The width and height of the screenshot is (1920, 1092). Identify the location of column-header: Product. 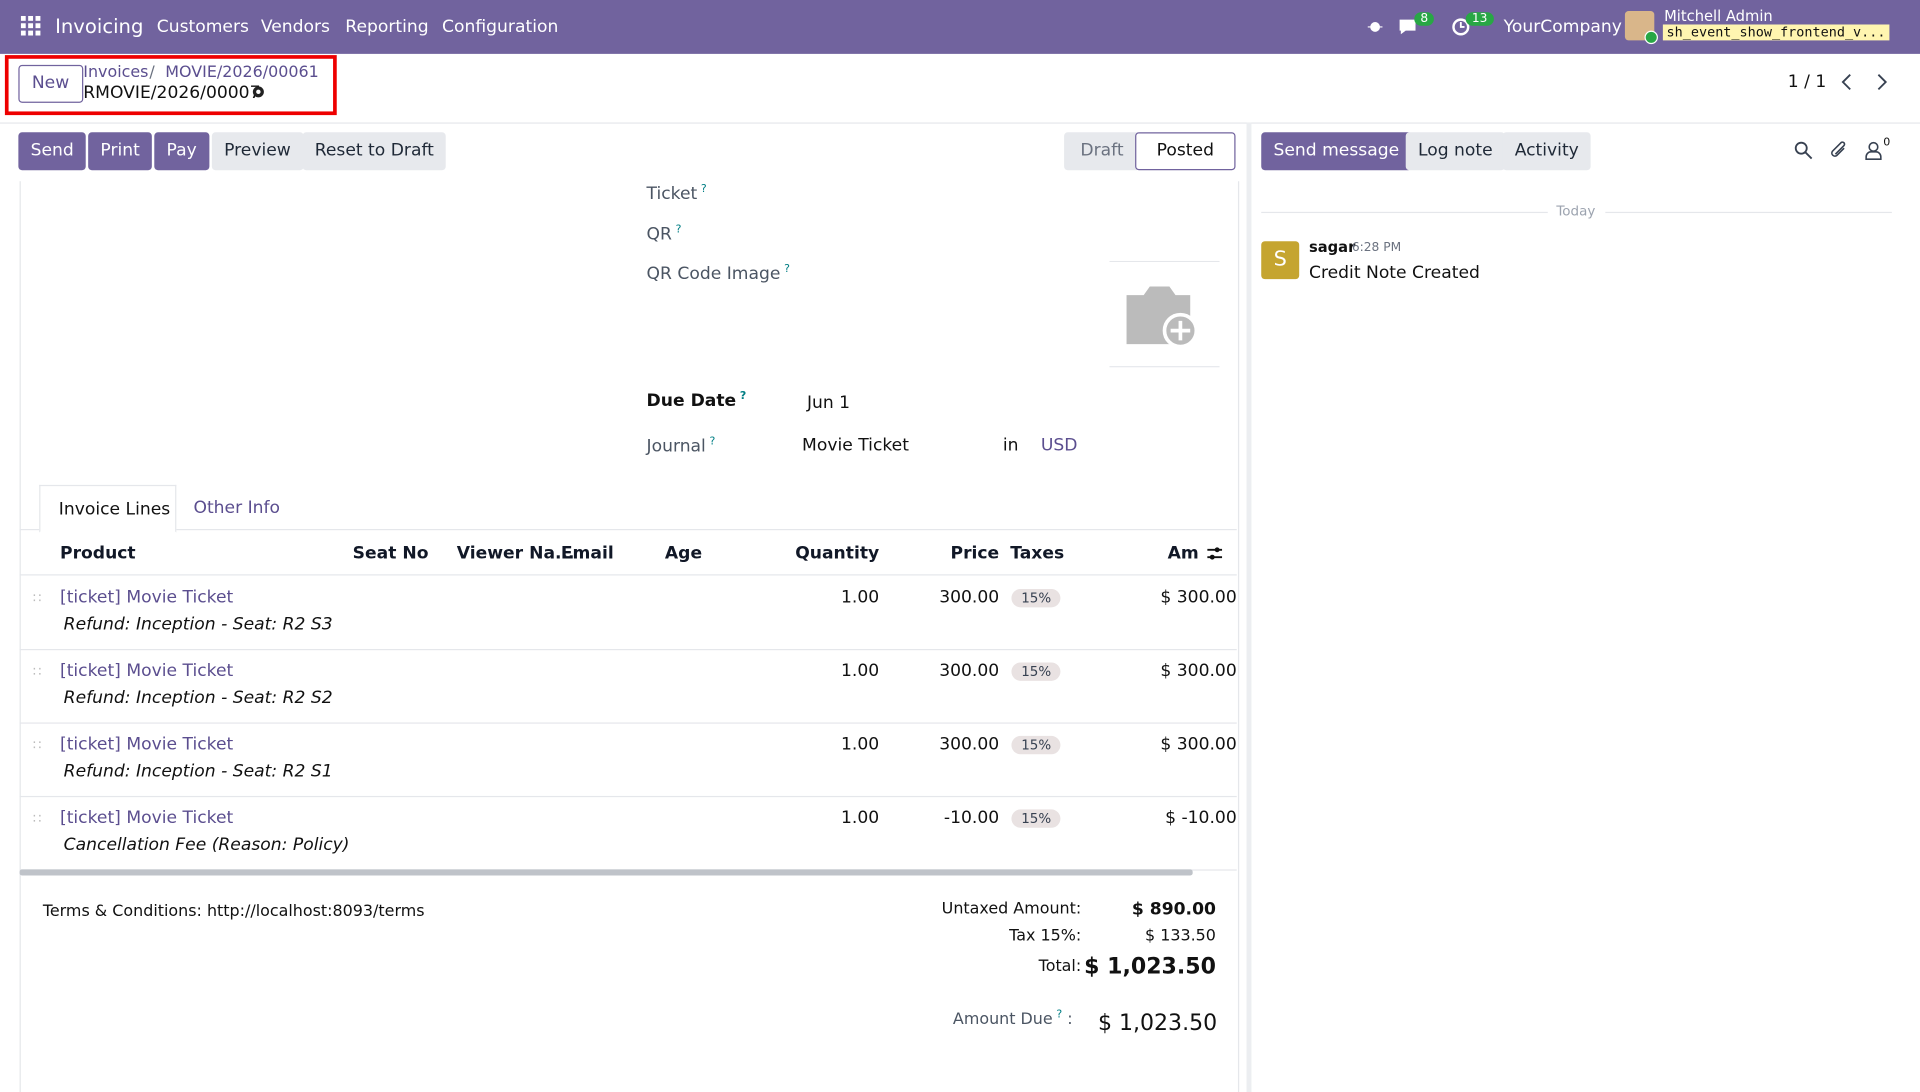
(98, 553).